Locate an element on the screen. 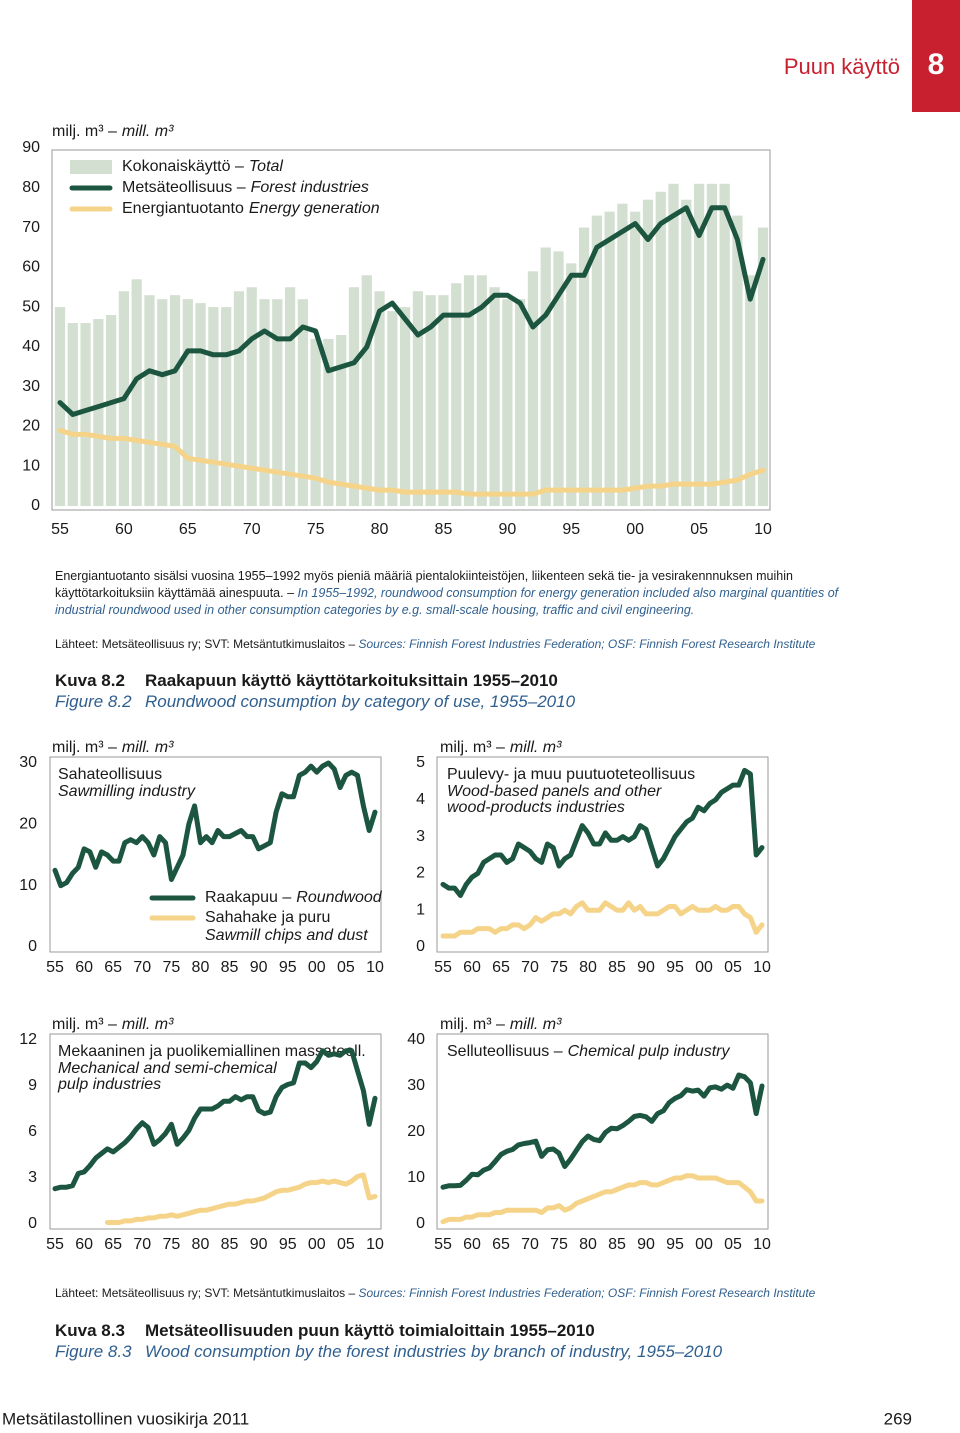 The height and width of the screenshot is (1433, 960). y-tick-label: 12 is located at coordinates (28, 1039).